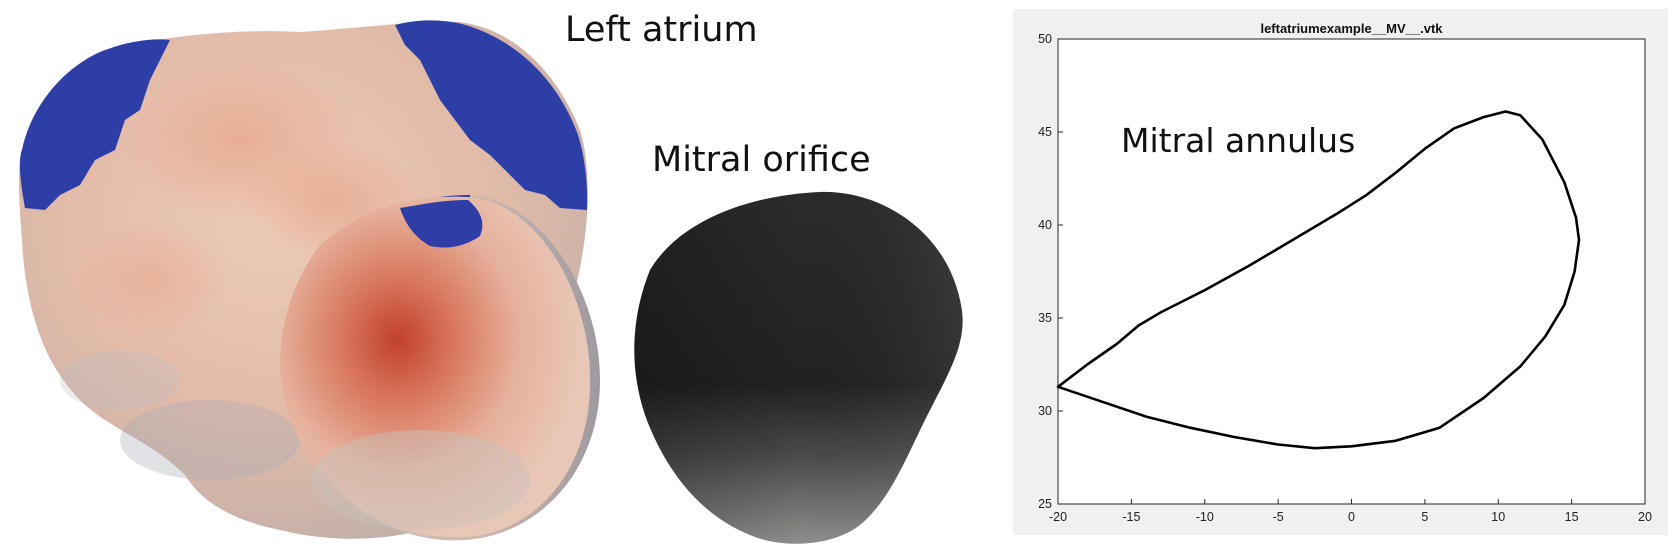  I want to click on surface-patch, so click(150, 280).